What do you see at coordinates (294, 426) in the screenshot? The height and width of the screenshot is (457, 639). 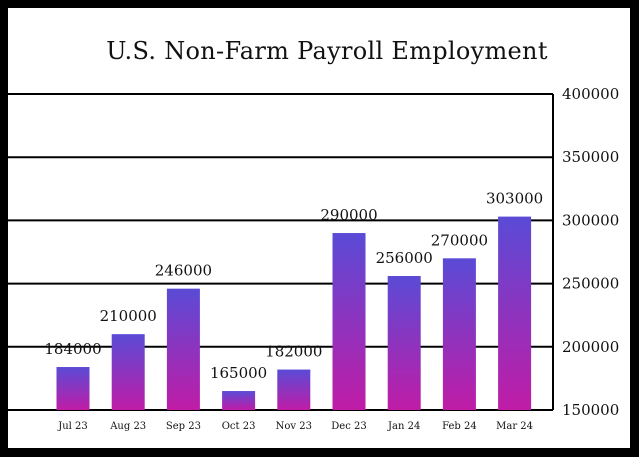 I see `x-tick-label: Nov 23` at bounding box center [294, 426].